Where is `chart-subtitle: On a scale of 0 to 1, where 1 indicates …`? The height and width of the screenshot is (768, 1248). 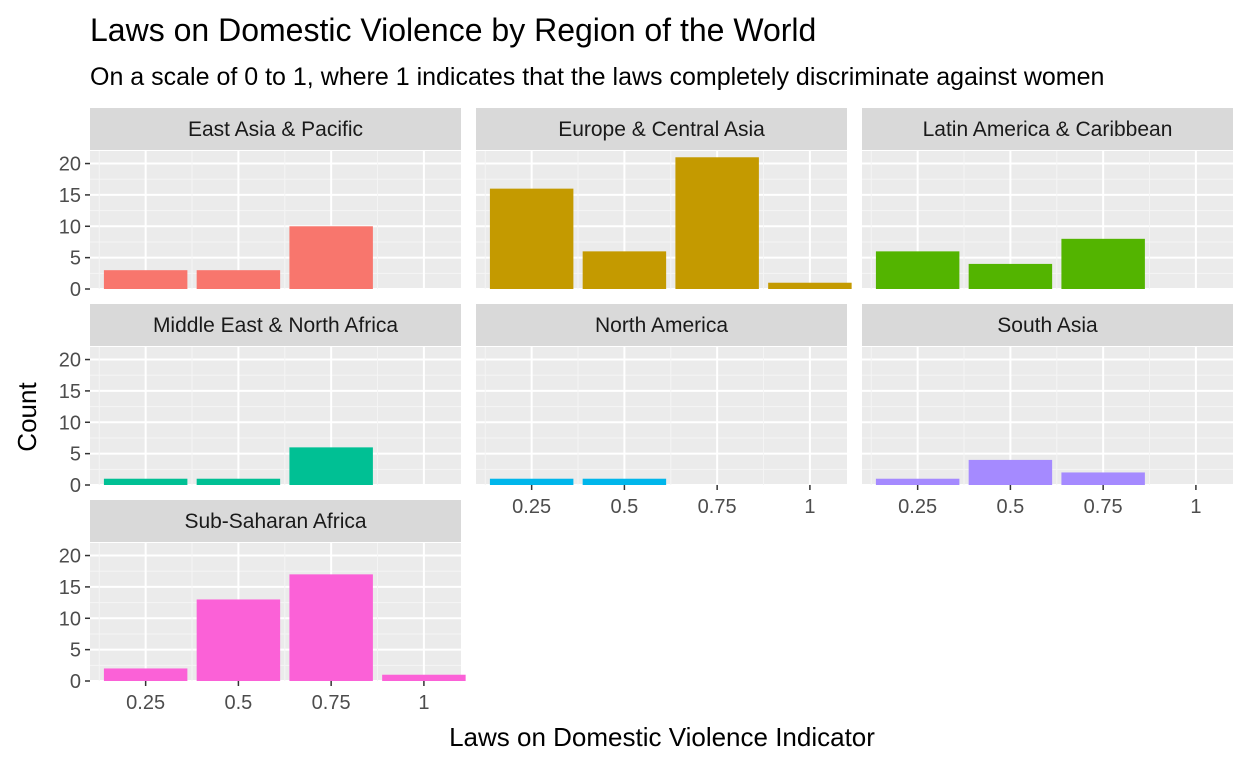 chart-subtitle: On a scale of 0 to 1, where 1 indicates … is located at coordinates (597, 77).